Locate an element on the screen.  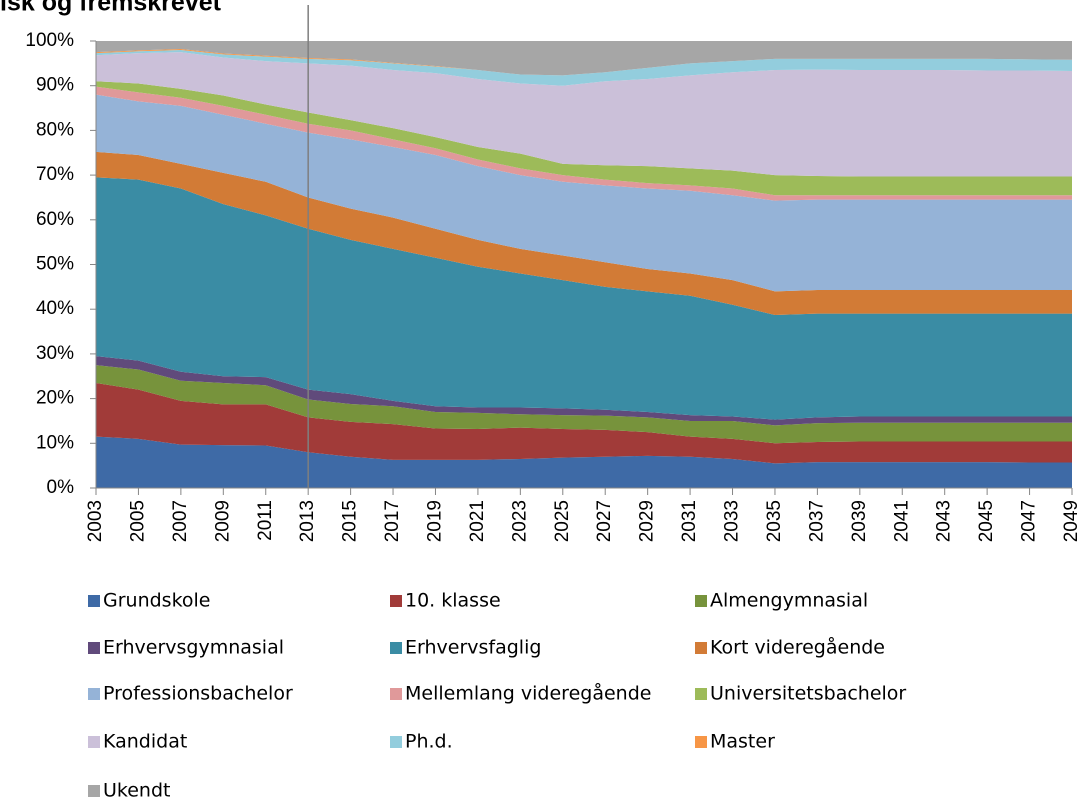
x-tick-label: 2027 is located at coordinates (604, 521).